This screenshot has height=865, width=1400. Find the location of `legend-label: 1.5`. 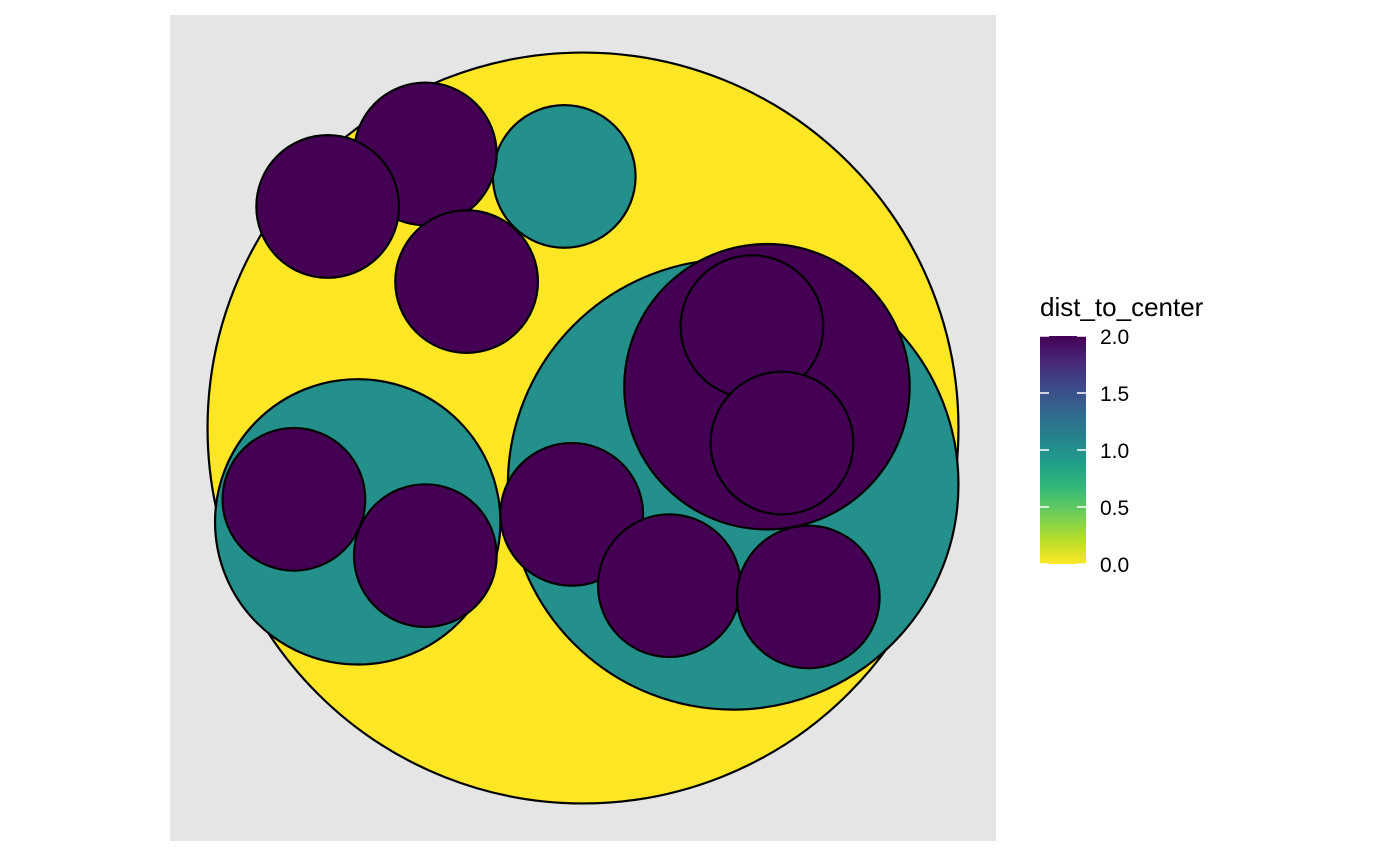

legend-label: 1.5 is located at coordinates (1114, 394).